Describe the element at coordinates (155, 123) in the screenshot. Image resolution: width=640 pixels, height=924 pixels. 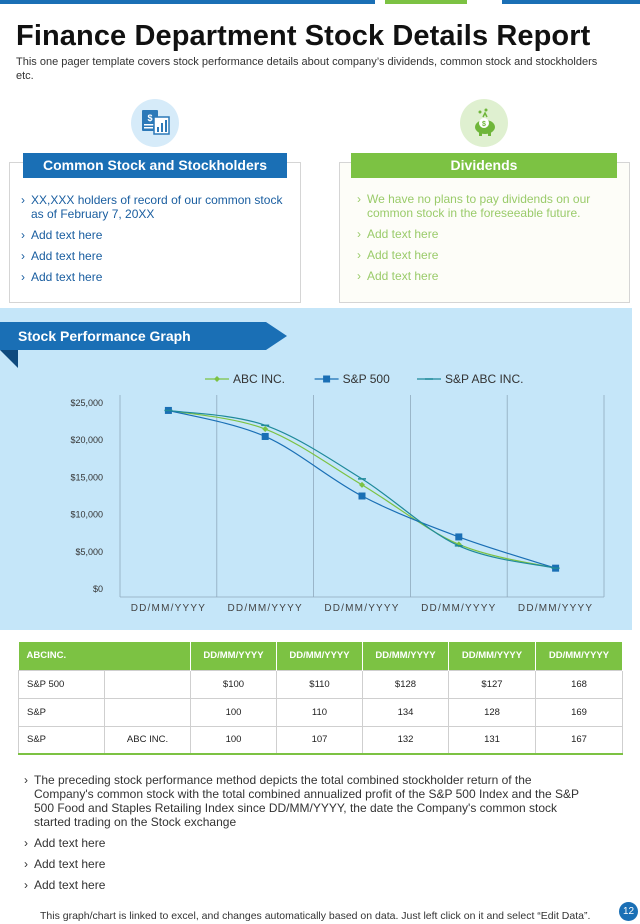
I see `document-chart-icon: $` at that location.